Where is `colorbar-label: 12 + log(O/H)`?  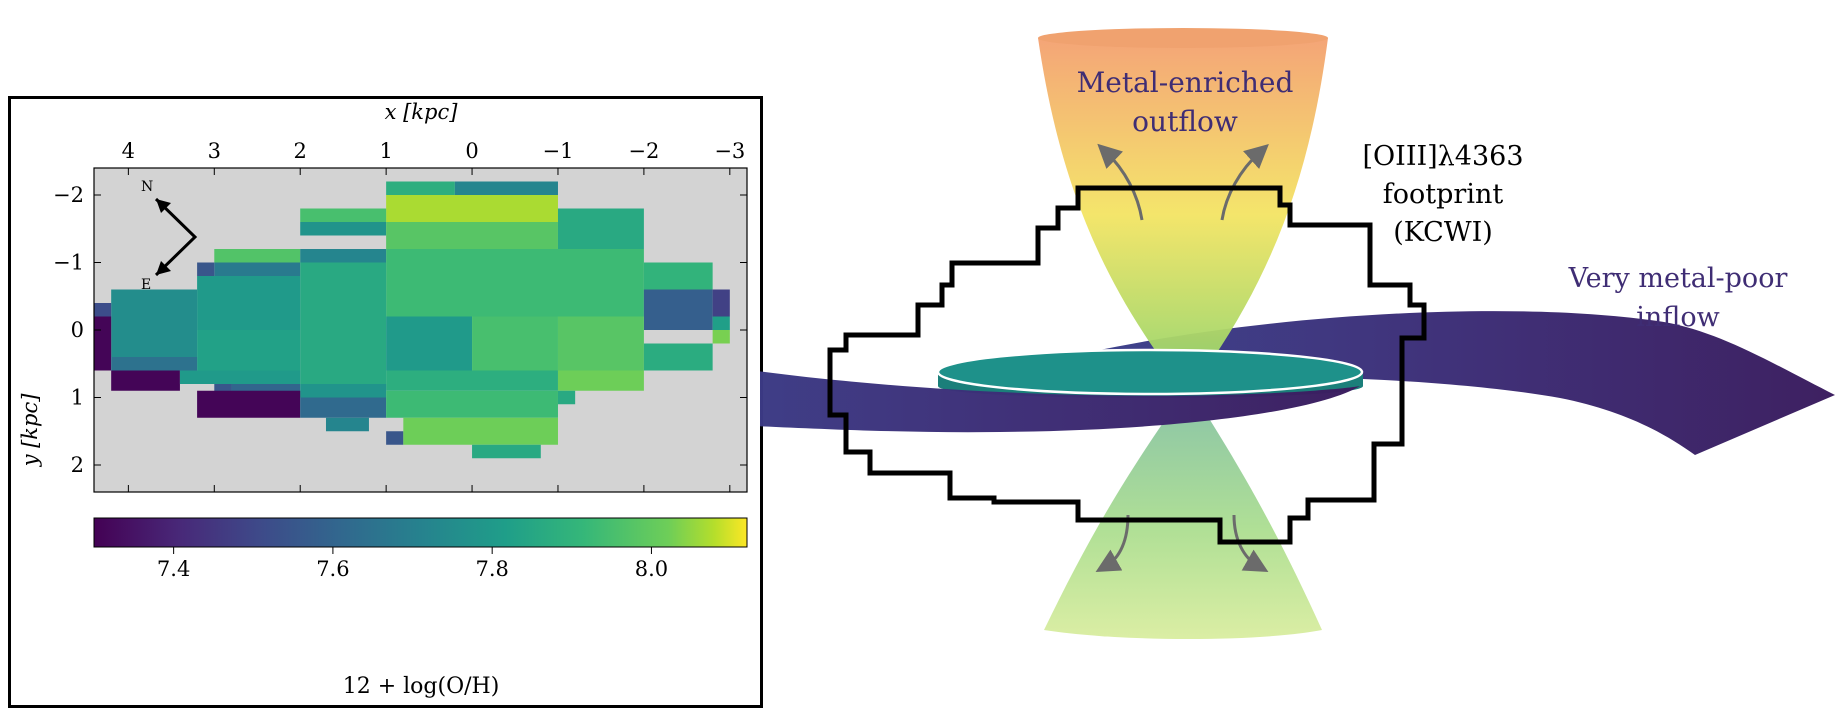
colorbar-label: 12 + log(O/H) is located at coordinates (421, 686).